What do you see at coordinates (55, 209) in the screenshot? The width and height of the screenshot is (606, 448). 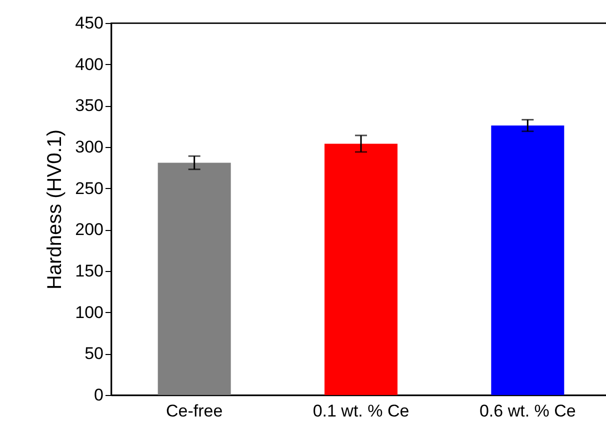 I see `y-axis-title: Hardness (HV0.1)` at bounding box center [55, 209].